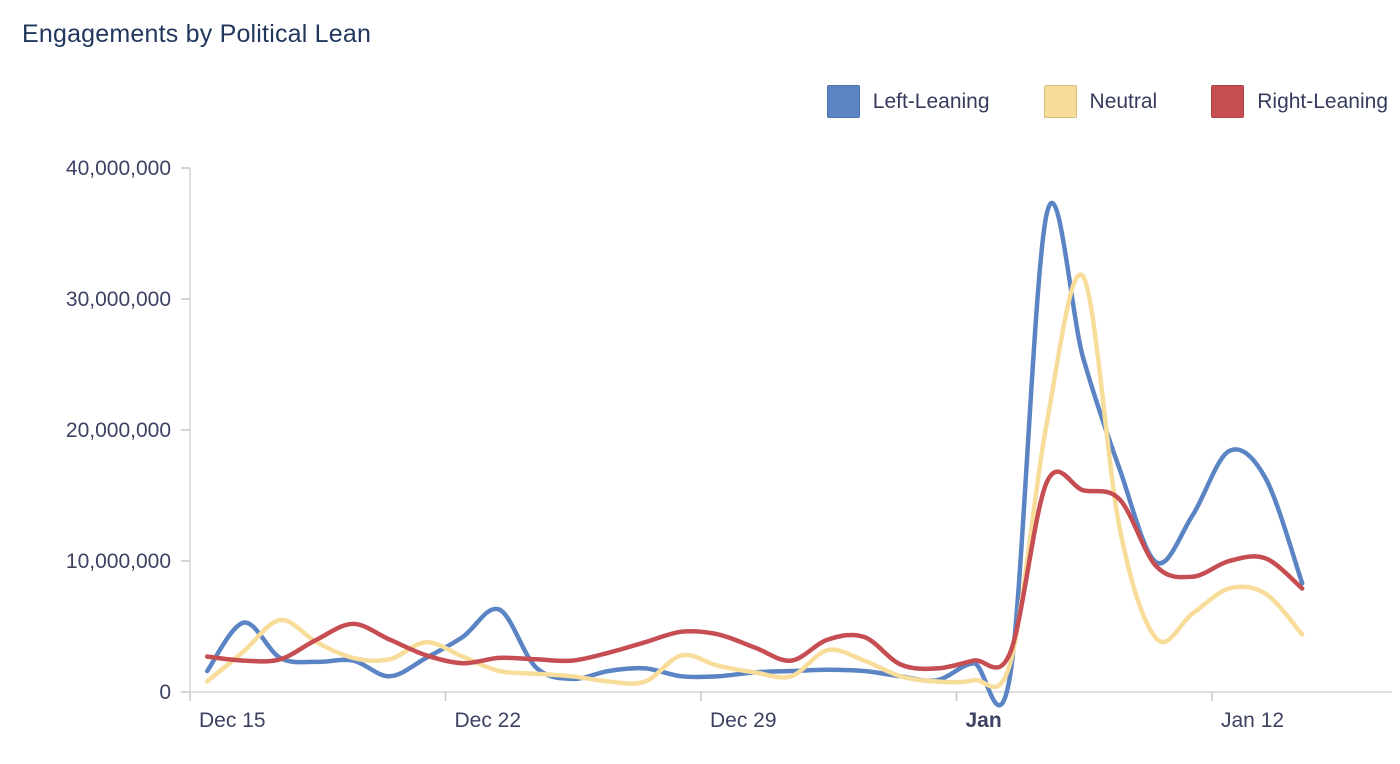 This screenshot has height=764, width=1400. Describe the element at coordinates (1060, 101) in the screenshot. I see `legend-swatch-neutral` at that location.